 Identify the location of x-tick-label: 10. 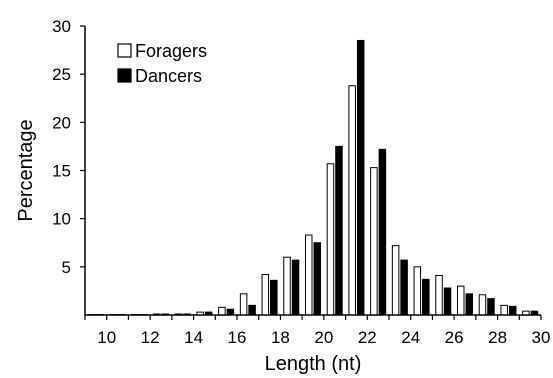
(106, 337).